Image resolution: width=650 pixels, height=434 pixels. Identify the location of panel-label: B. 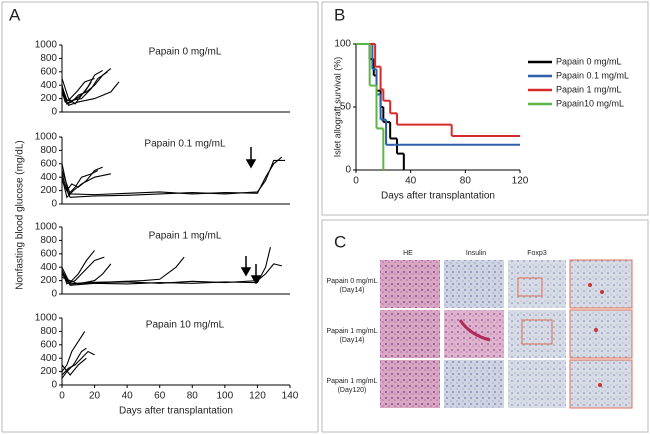
(339, 14).